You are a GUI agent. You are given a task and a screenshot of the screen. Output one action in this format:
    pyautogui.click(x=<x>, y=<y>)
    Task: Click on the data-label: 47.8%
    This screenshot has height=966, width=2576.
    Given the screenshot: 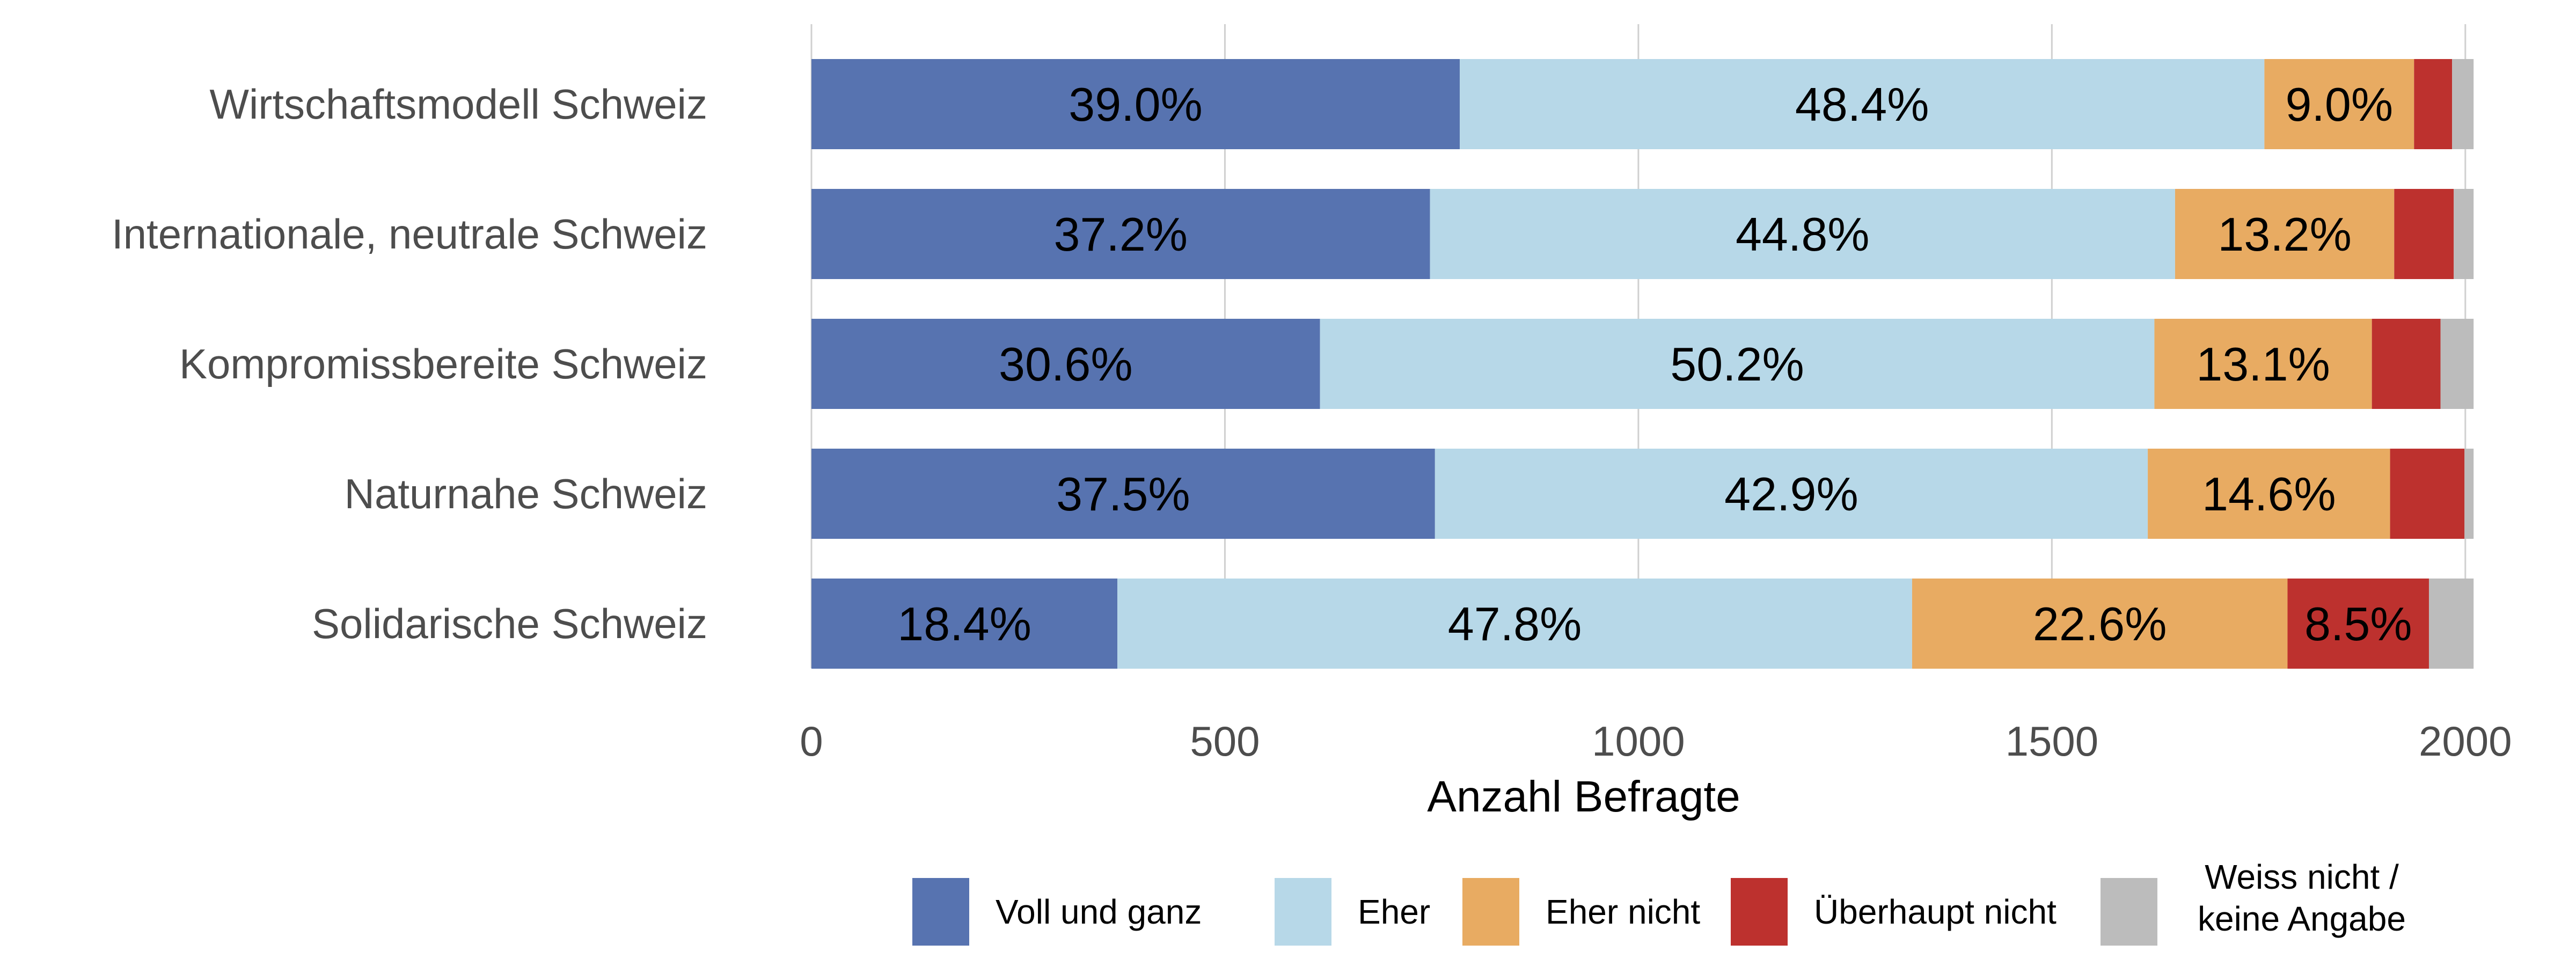 What is the action you would take?
    pyautogui.click(x=1515, y=623)
    